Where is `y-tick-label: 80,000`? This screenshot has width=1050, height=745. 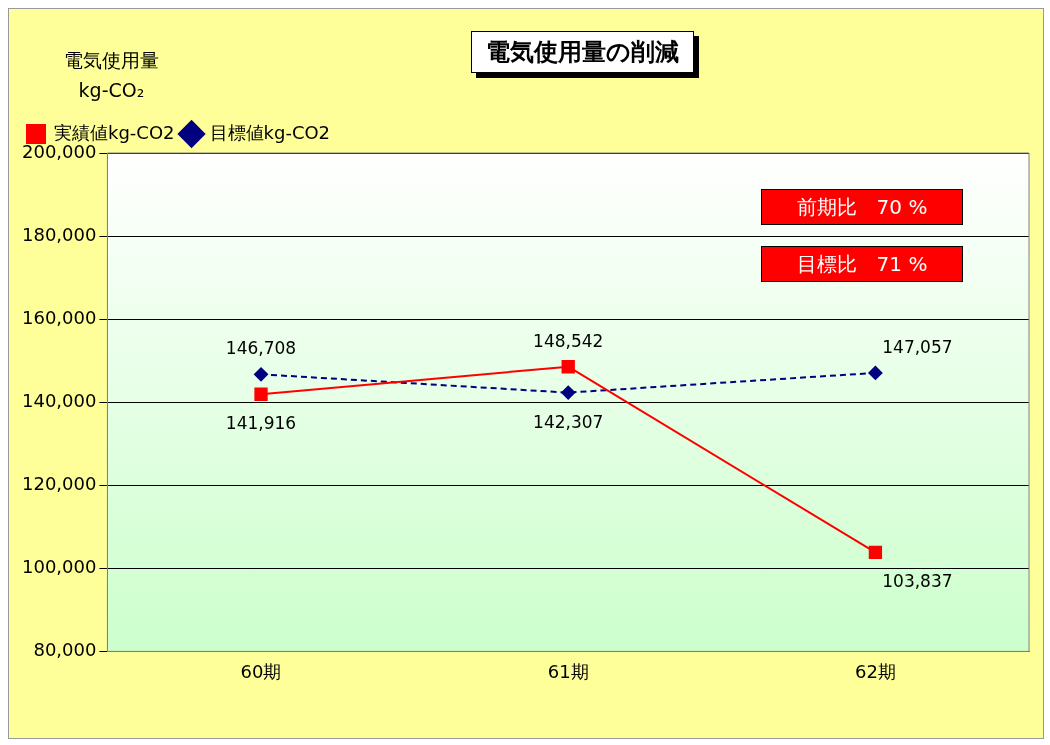
y-tick-label: 80,000 is located at coordinates (65, 650).